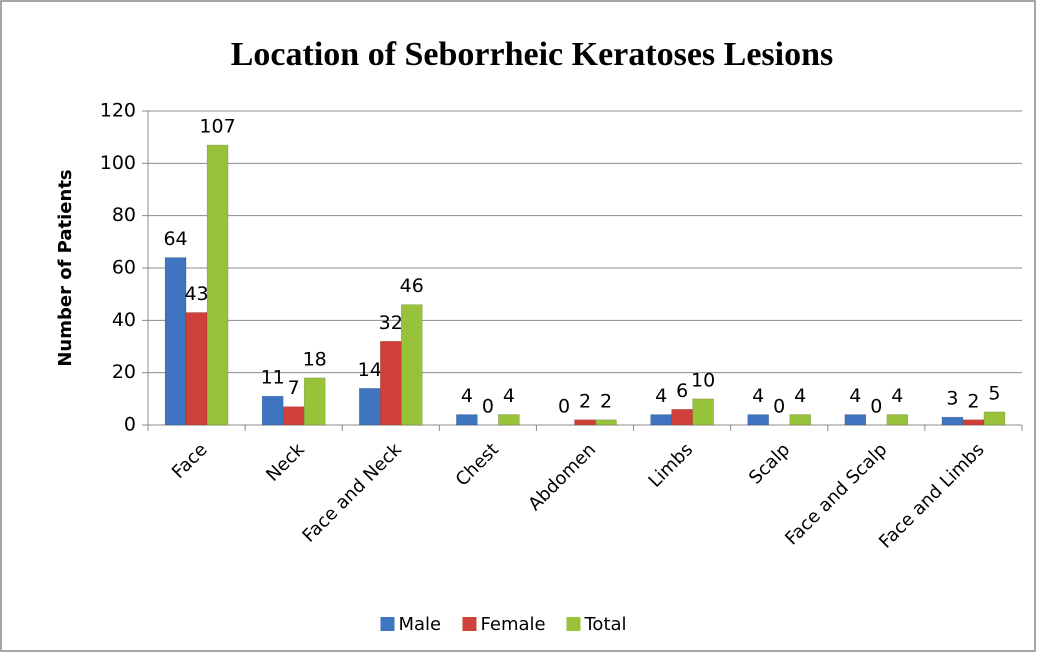 The height and width of the screenshot is (654, 1041). I want to click on y-tick-label: 80, so click(124, 215).